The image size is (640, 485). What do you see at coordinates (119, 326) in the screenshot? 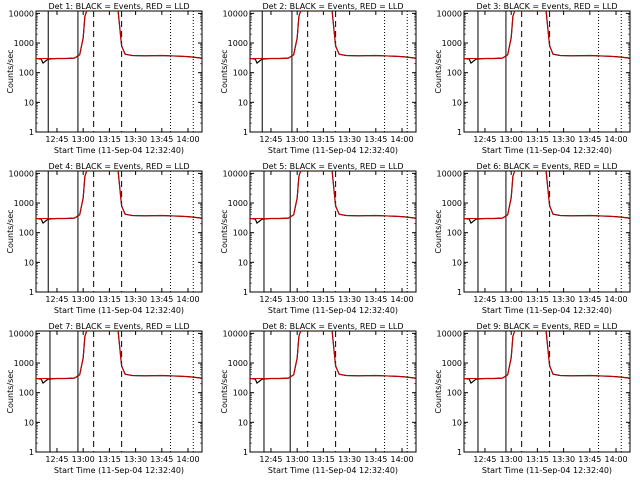
I see `panel-title: Det 7: BLACK = Events, RED = LLD` at bounding box center [119, 326].